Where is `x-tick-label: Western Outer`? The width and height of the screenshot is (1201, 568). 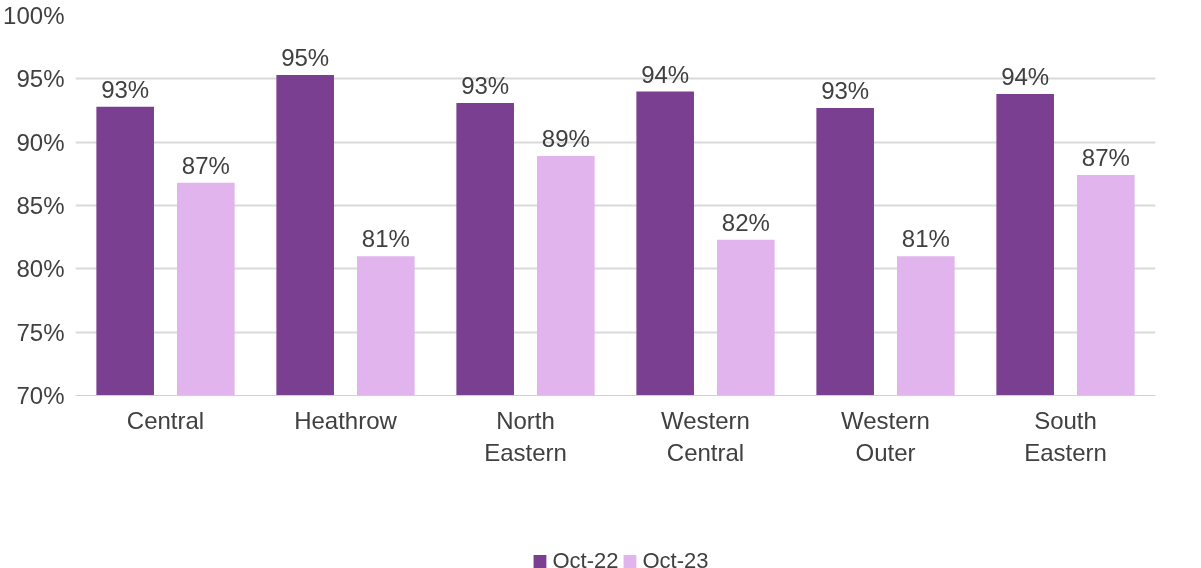
x-tick-label: Western Outer is located at coordinates (885, 436).